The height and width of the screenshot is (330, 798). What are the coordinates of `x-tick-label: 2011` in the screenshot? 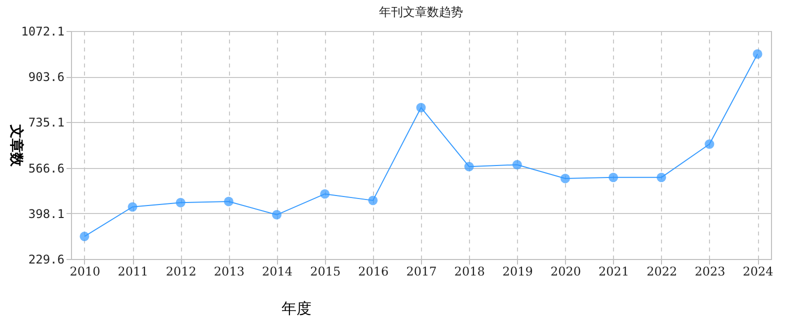 It's located at (133, 271).